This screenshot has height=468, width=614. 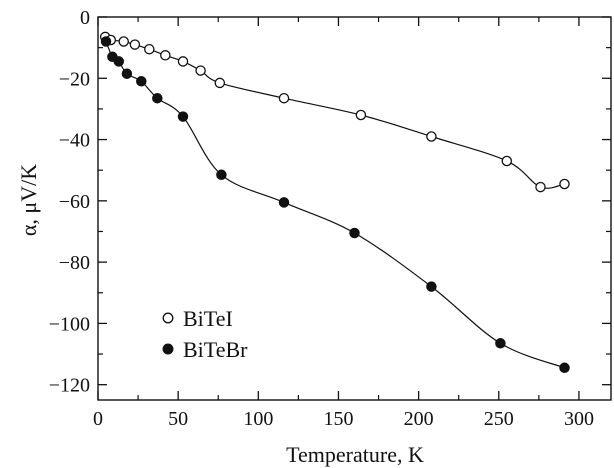 What do you see at coordinates (205, 334) in the screenshot?
I see `legend: BiTeI BiTeBr` at bounding box center [205, 334].